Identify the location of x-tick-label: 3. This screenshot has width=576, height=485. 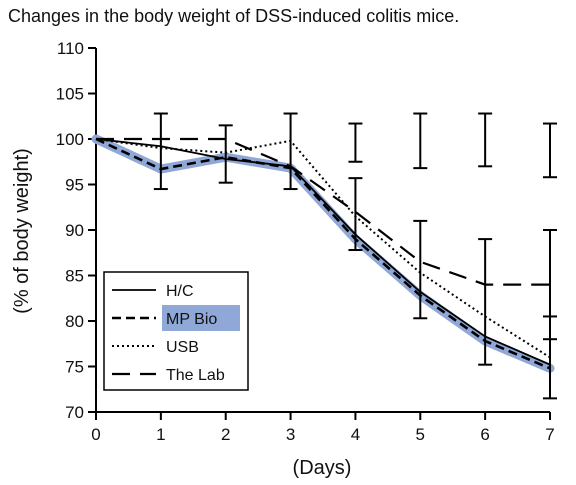
(290, 434).